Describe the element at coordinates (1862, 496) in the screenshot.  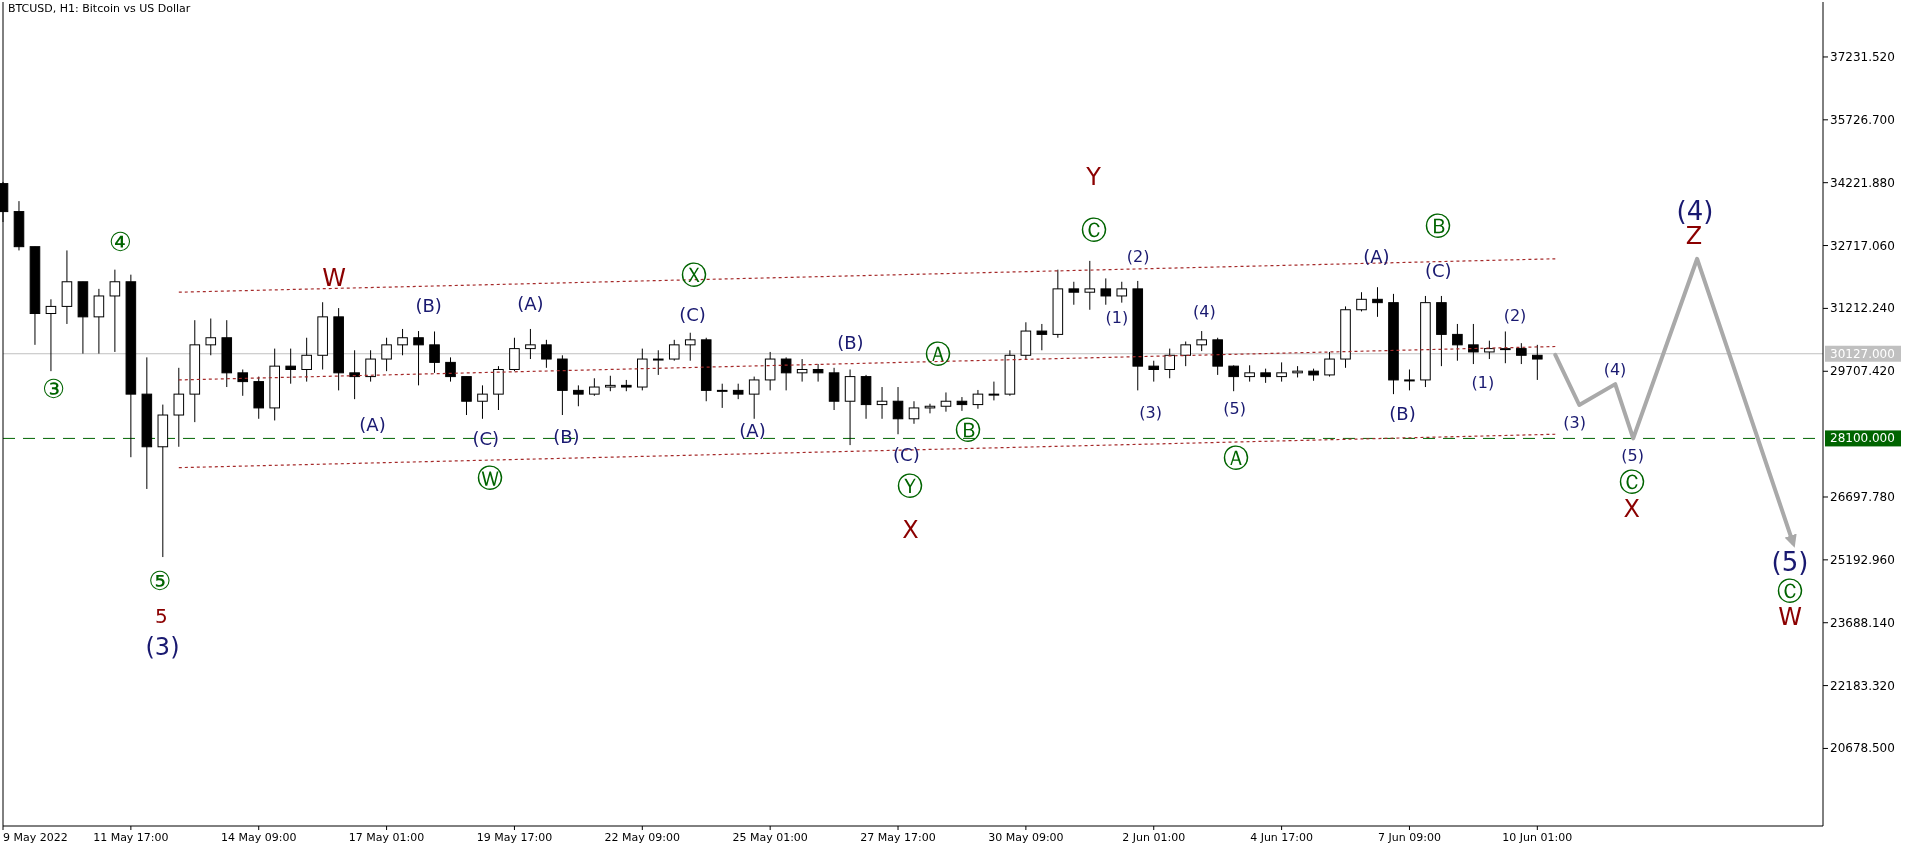
I see `y-tick-label: 26697.780` at that location.